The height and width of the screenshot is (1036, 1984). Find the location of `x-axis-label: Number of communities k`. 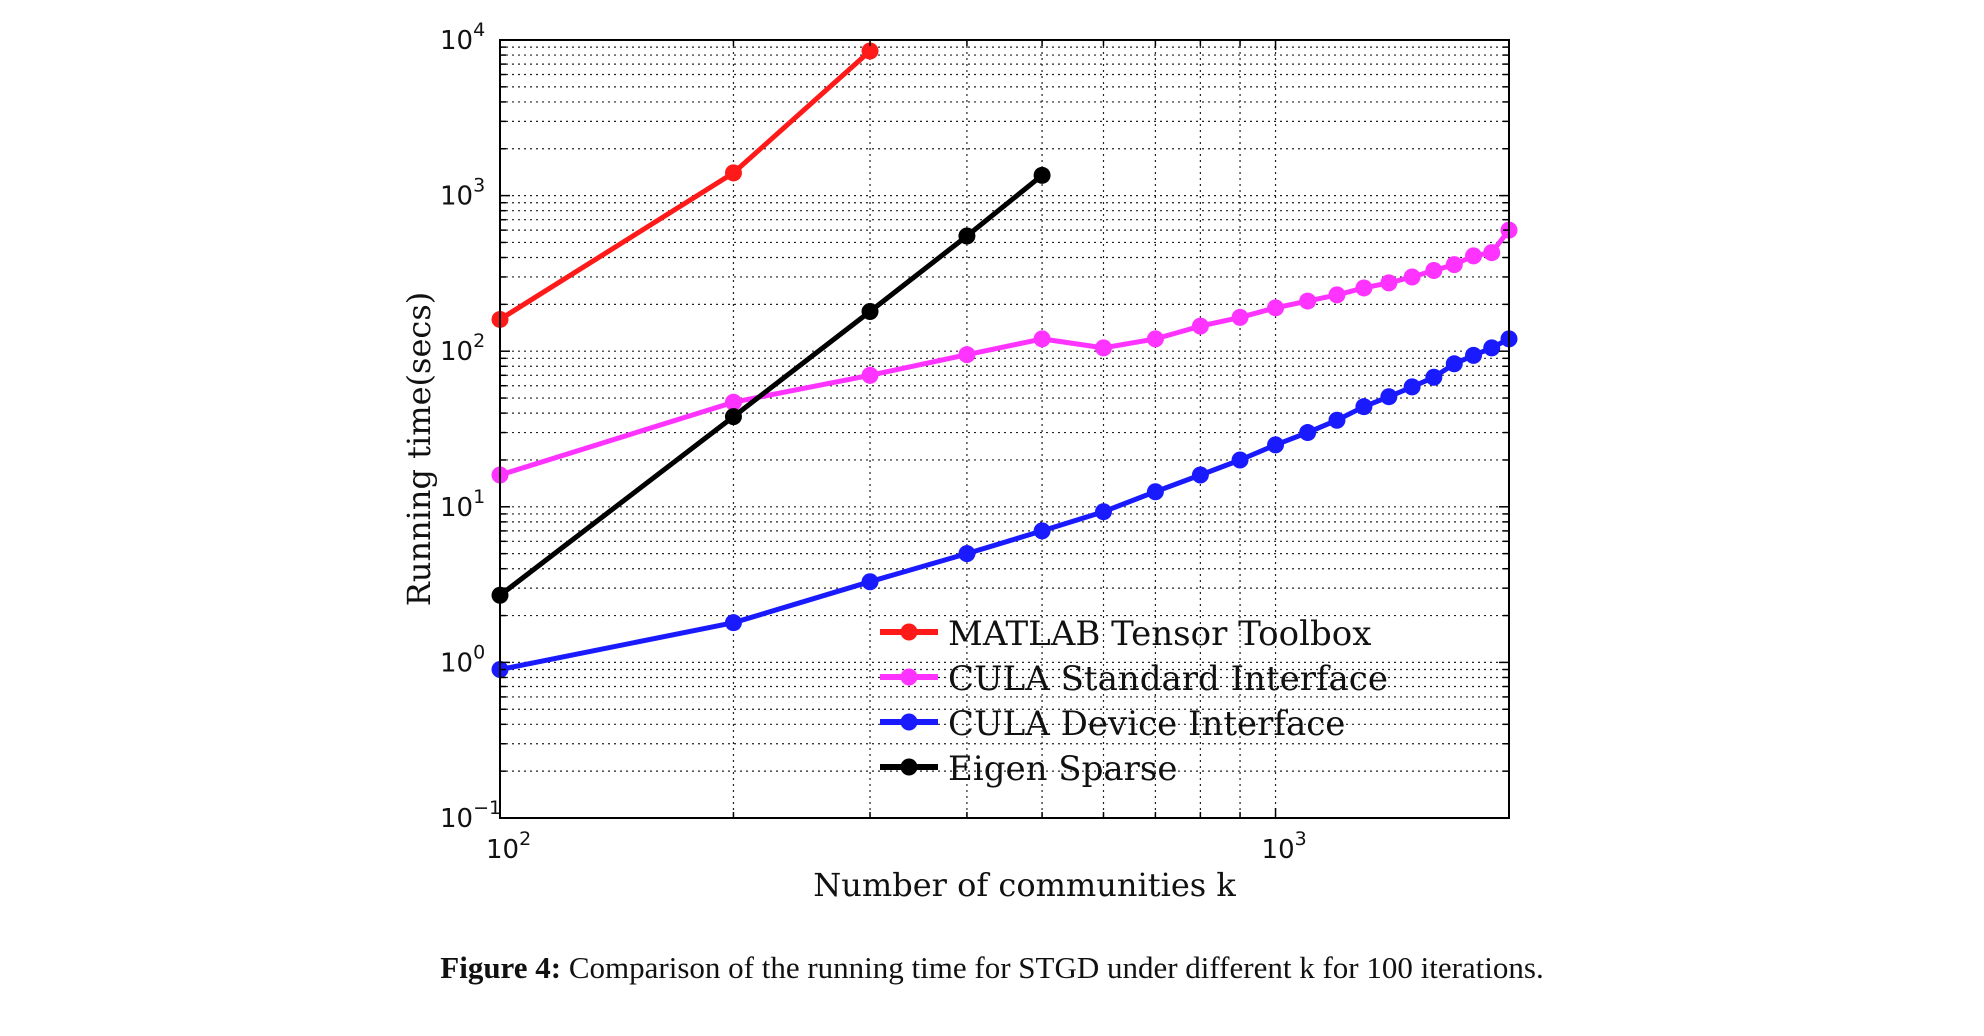

x-axis-label: Number of communities k is located at coordinates (1024, 885).